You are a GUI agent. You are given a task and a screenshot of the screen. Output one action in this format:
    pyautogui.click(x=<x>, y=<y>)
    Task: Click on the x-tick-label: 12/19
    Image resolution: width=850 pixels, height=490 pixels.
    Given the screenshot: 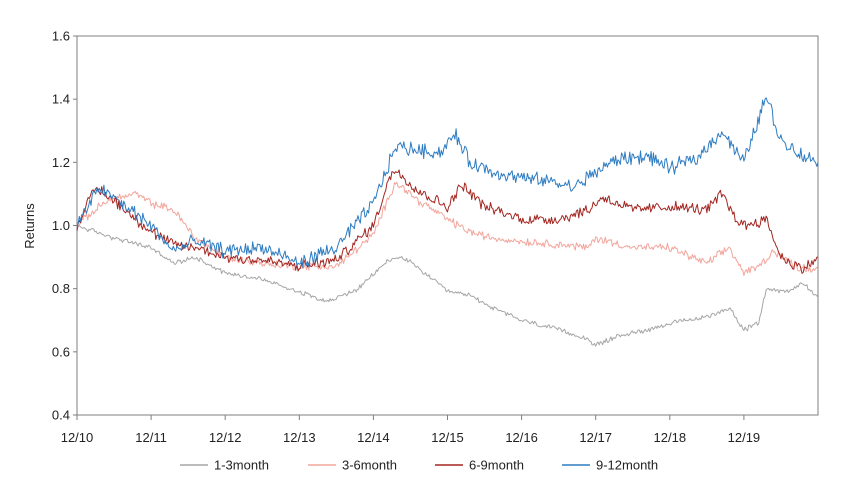 What is the action you would take?
    pyautogui.click(x=744, y=437)
    